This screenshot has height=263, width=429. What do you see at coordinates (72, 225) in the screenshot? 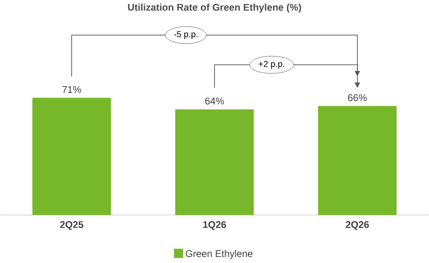
I see `x-tick-label: 2Q25` at bounding box center [72, 225].